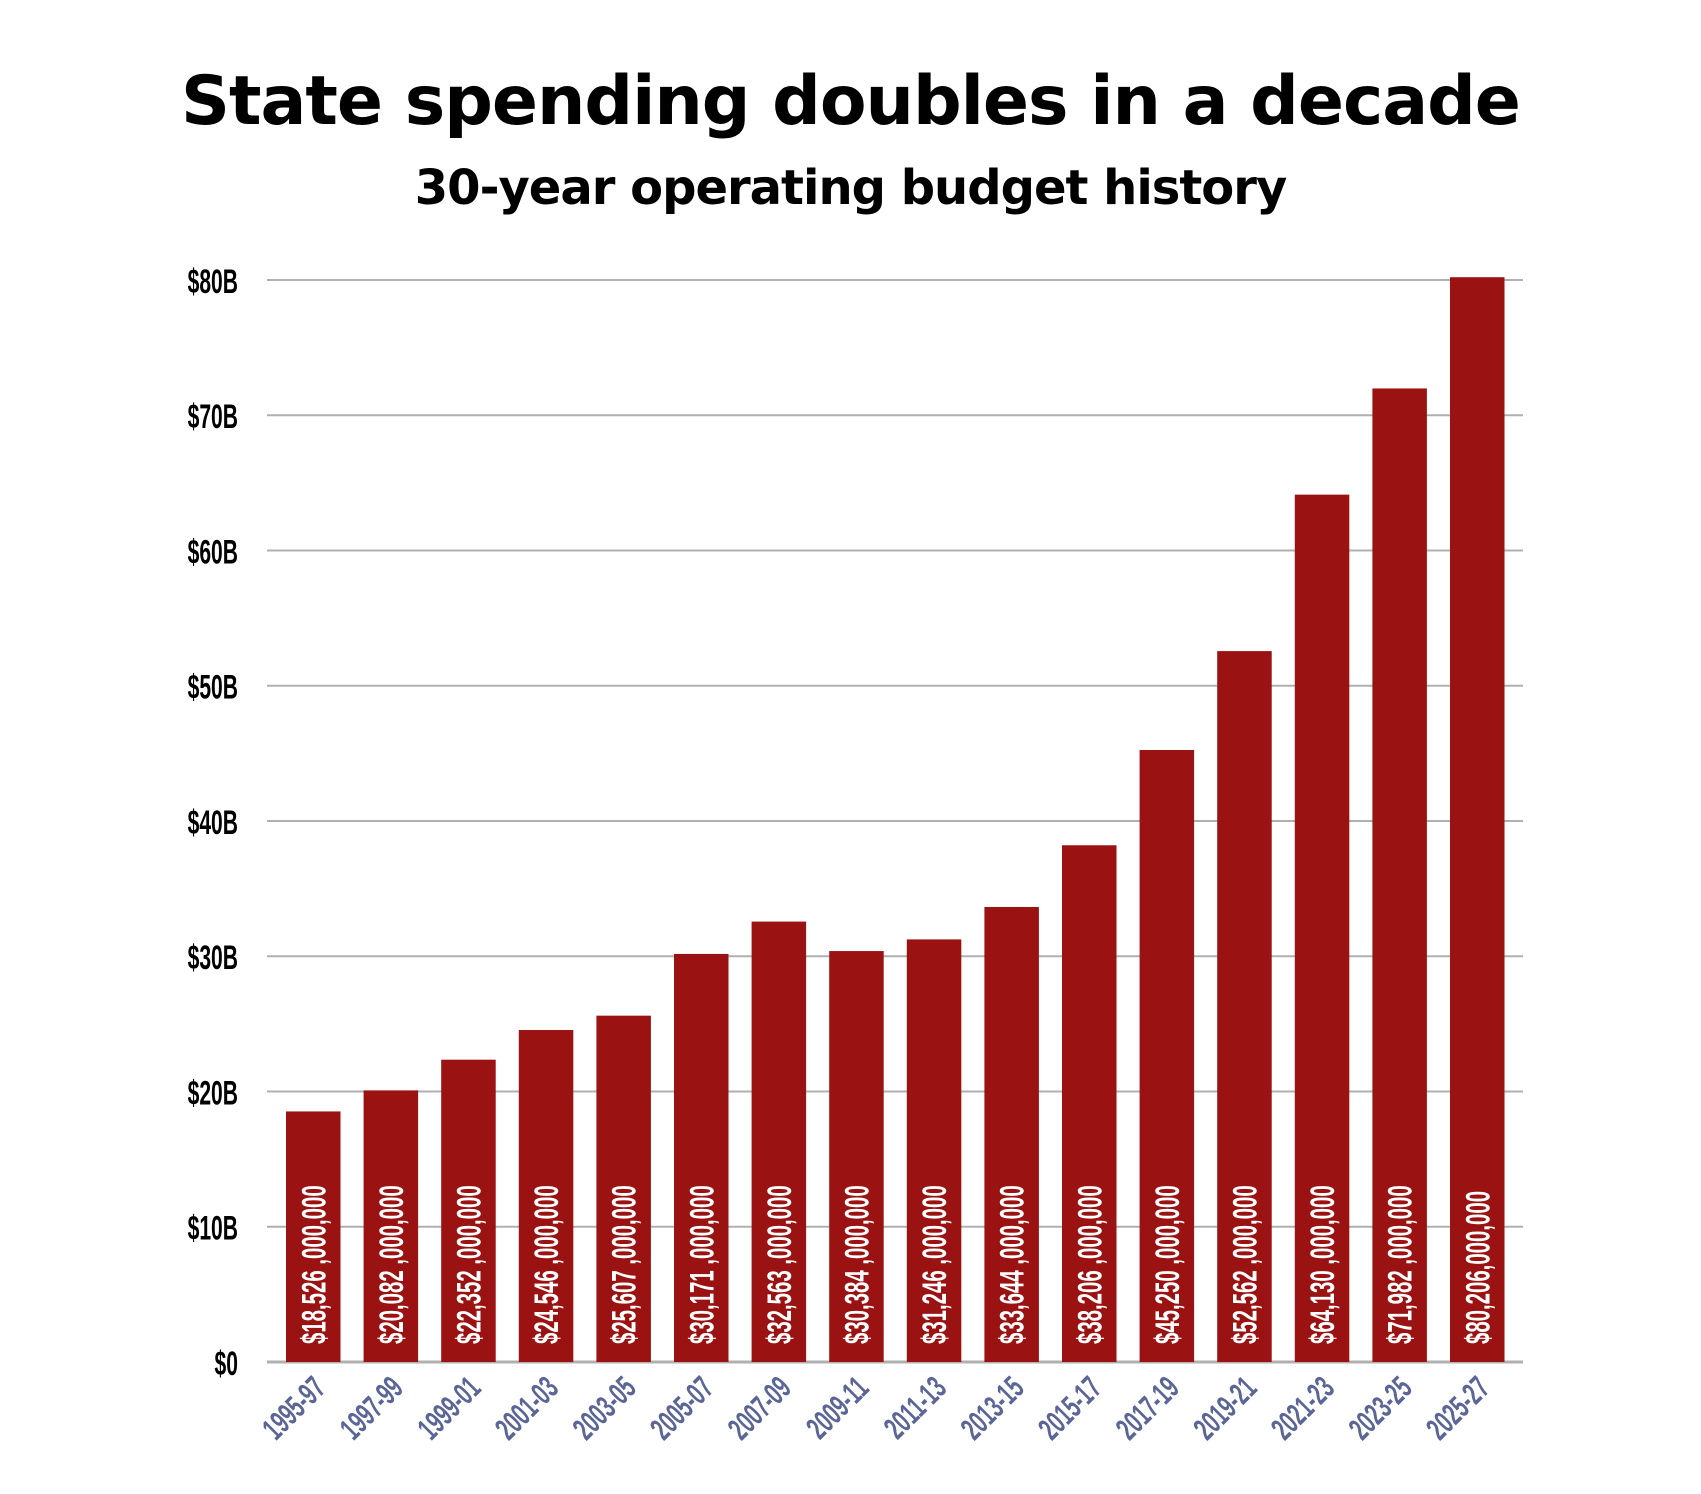 The width and height of the screenshot is (1701, 1494). What do you see at coordinates (1147, 1408) in the screenshot?
I see `x-tick-label: 2017-19` at bounding box center [1147, 1408].